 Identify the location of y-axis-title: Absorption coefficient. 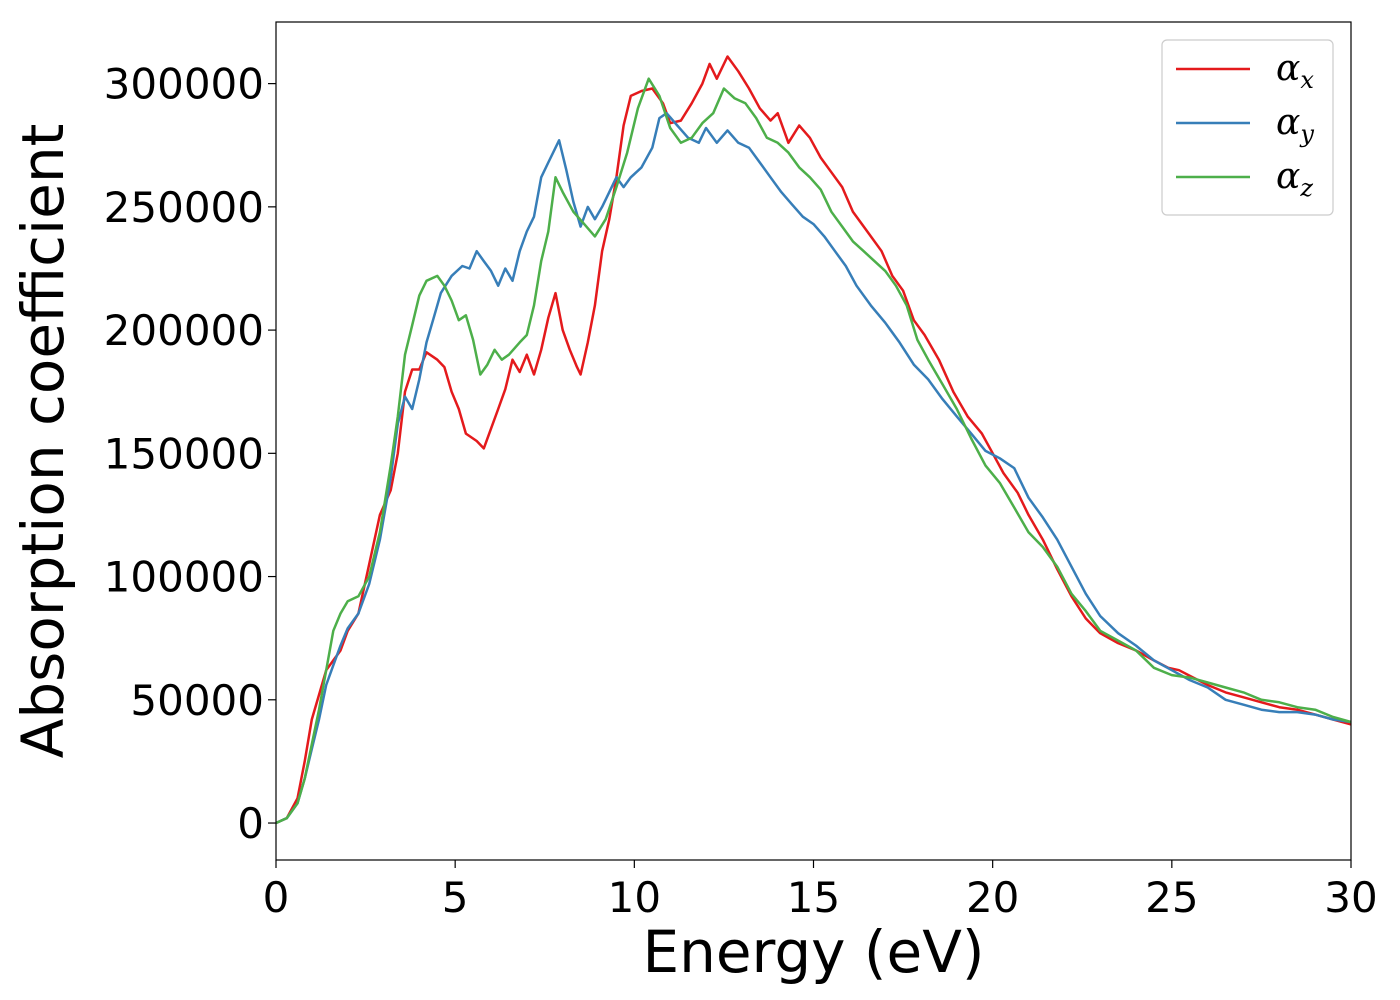
(43, 441).